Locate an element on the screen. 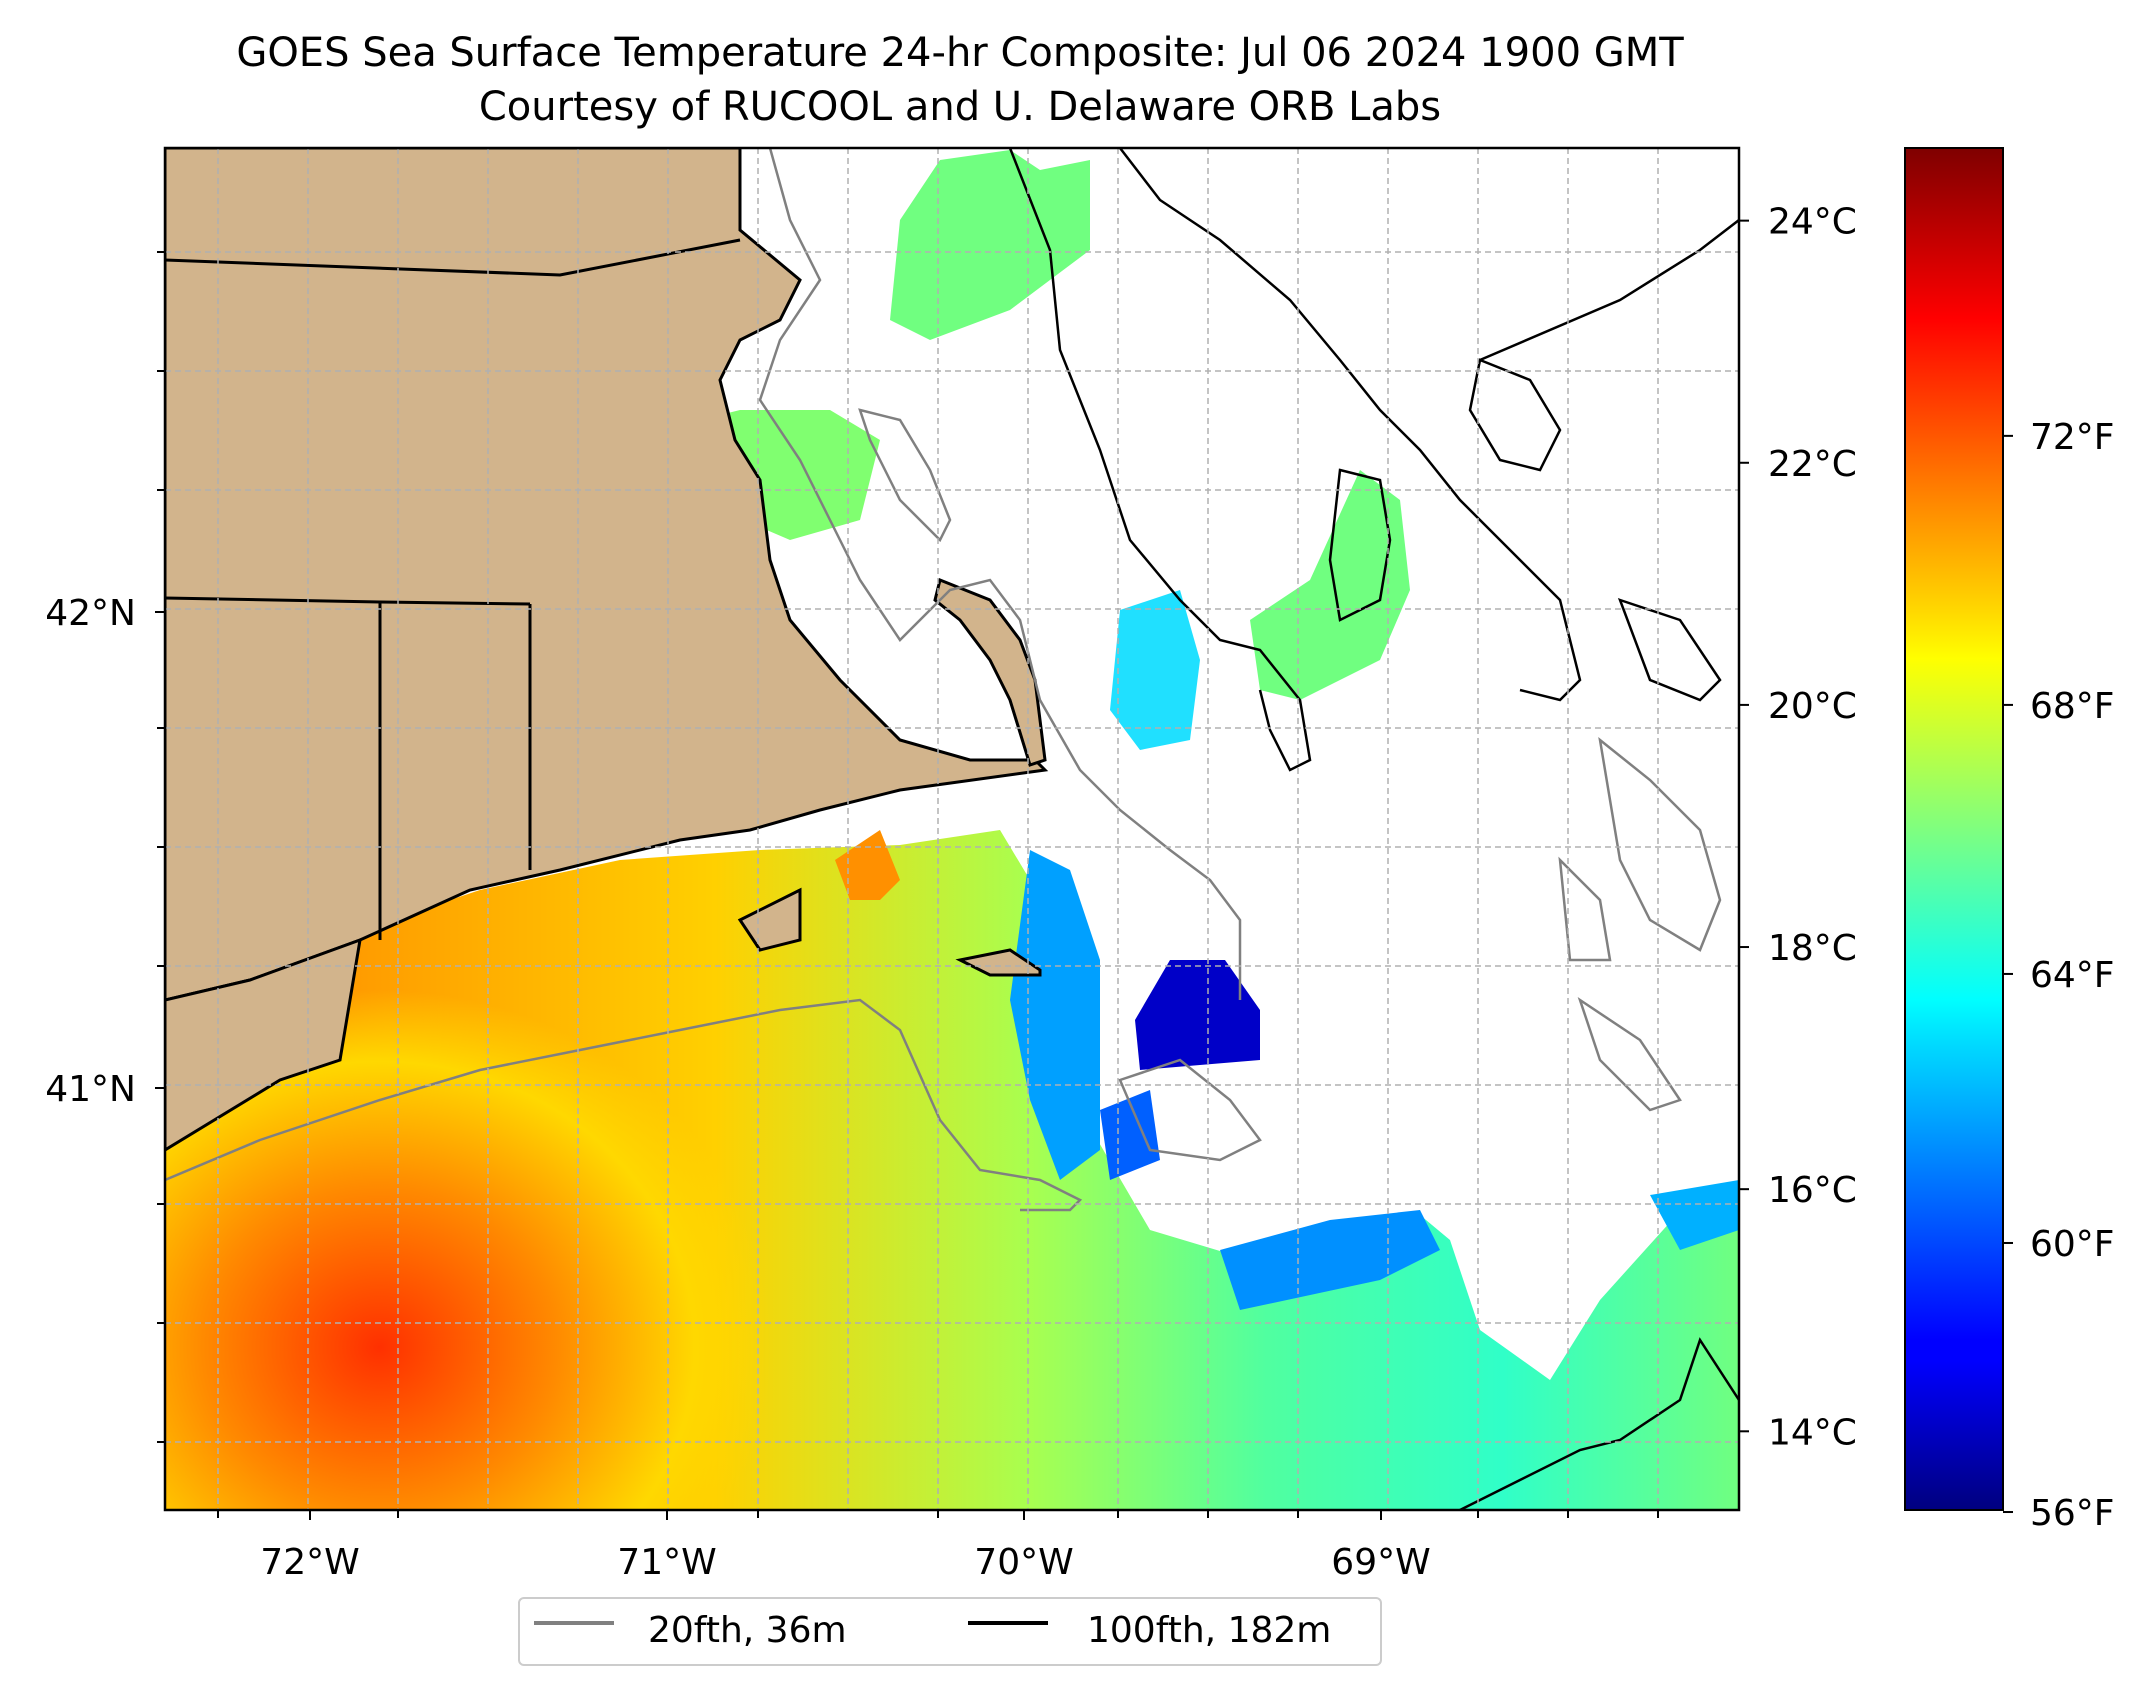 This screenshot has width=2154, height=1698. celsius-axis: 24°C 22°C 20°C 18°C 16°C 14°C is located at coordinates (1798, 827).